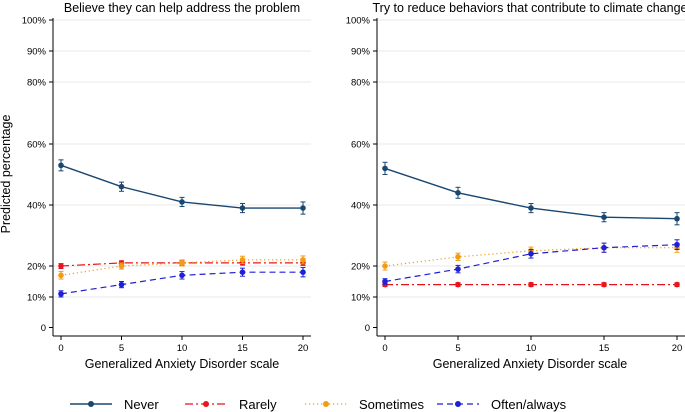  What do you see at coordinates (242, 348) in the screenshot?
I see `x-tick-label-left-15: 15` at bounding box center [242, 348].